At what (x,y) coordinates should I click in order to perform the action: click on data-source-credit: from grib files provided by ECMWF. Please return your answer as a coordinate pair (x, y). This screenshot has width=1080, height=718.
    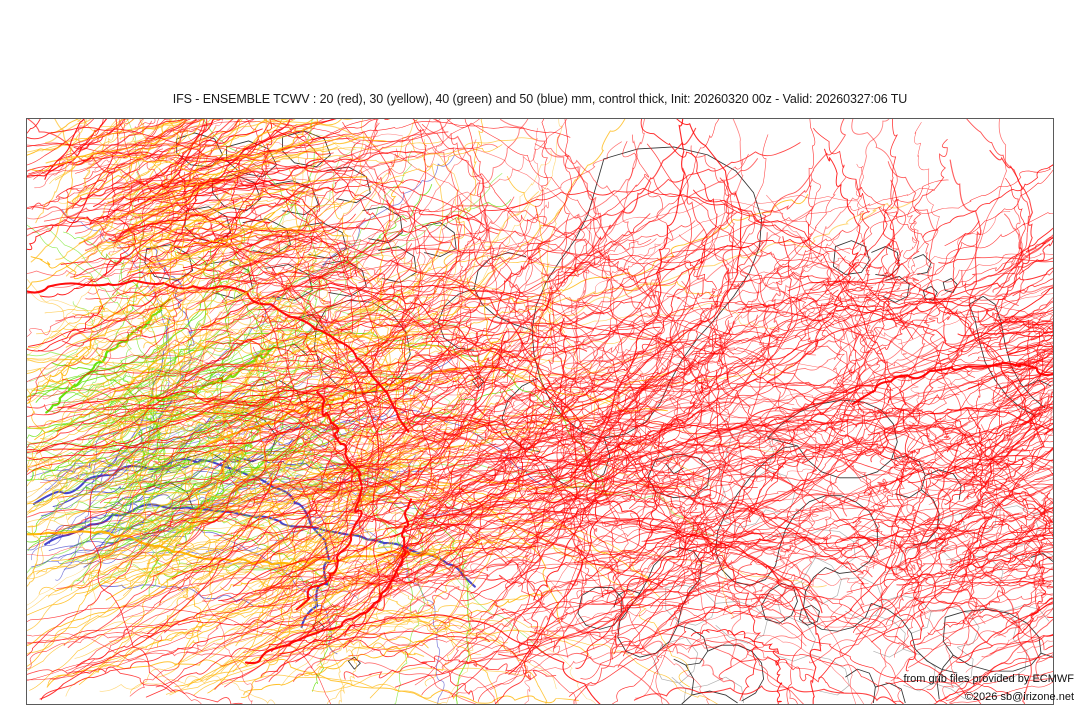
    Looking at the image, I should click on (988, 679).